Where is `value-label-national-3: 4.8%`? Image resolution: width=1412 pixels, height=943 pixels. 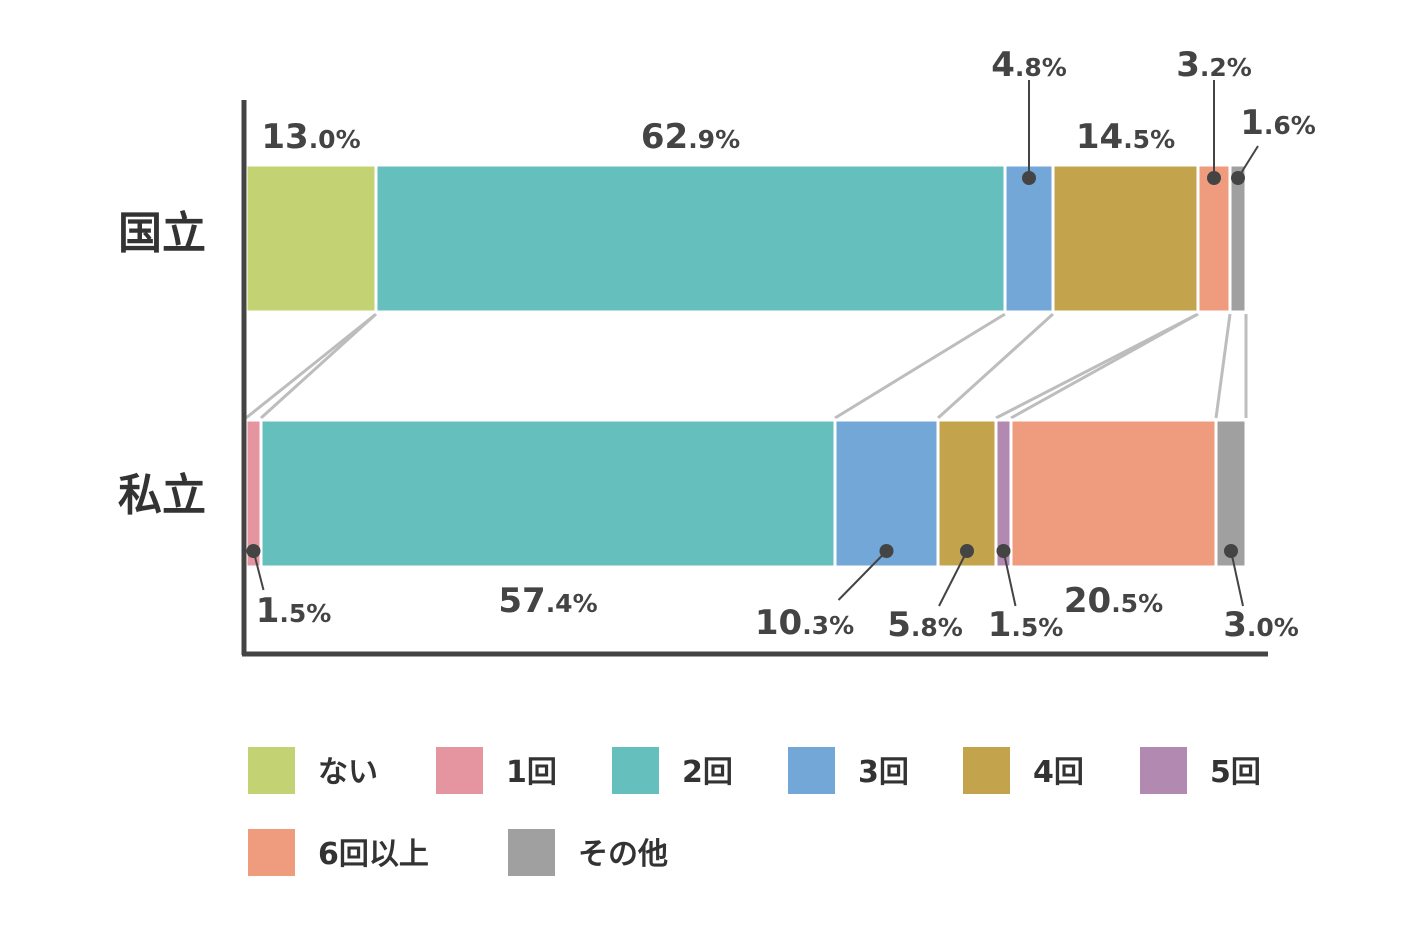 value-label-national-3: 4.8% is located at coordinates (1029, 65).